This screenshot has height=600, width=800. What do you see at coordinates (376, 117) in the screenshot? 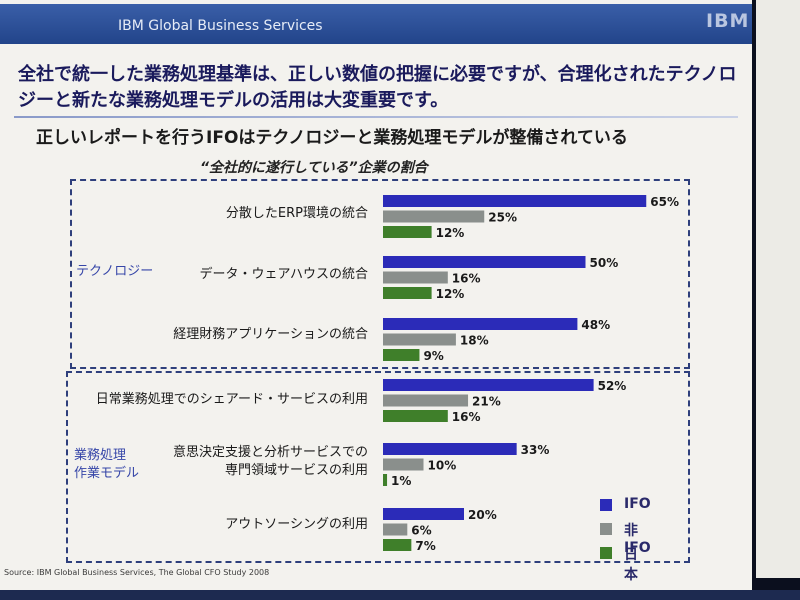
I see `divider` at bounding box center [376, 117].